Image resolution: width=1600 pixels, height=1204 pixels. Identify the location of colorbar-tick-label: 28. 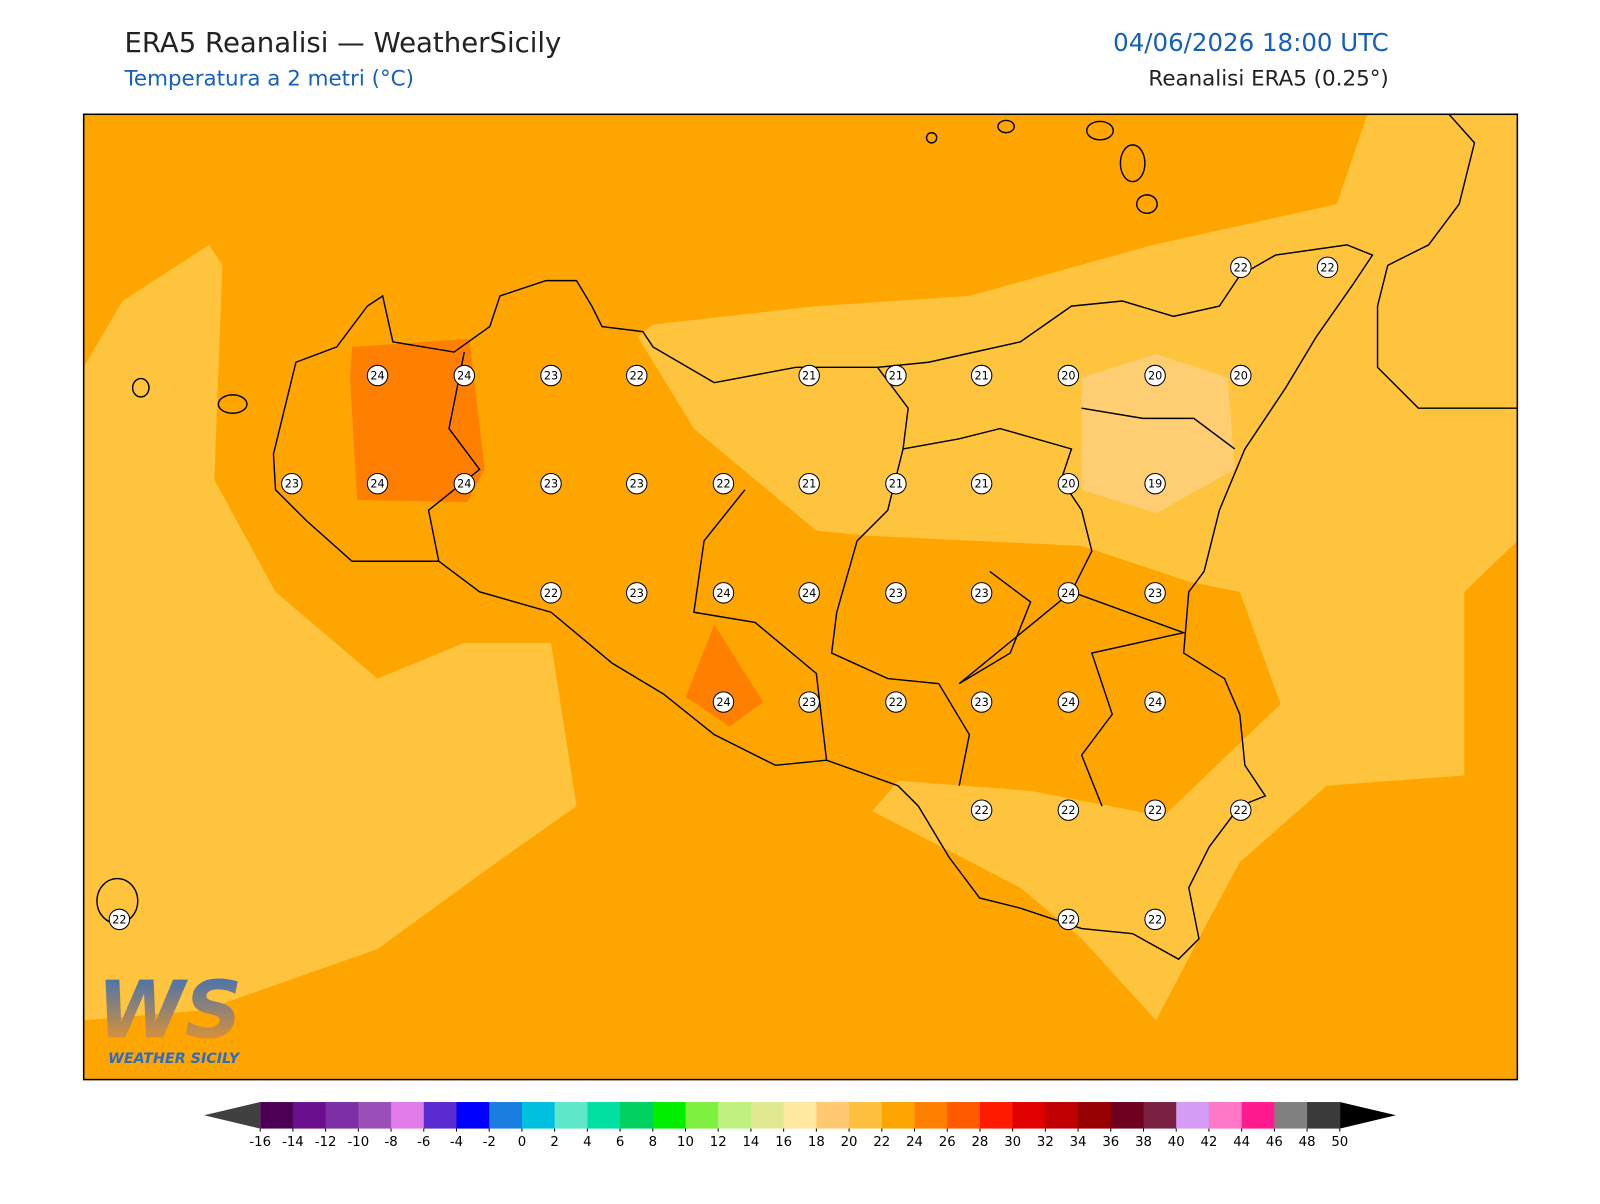
(979, 1142).